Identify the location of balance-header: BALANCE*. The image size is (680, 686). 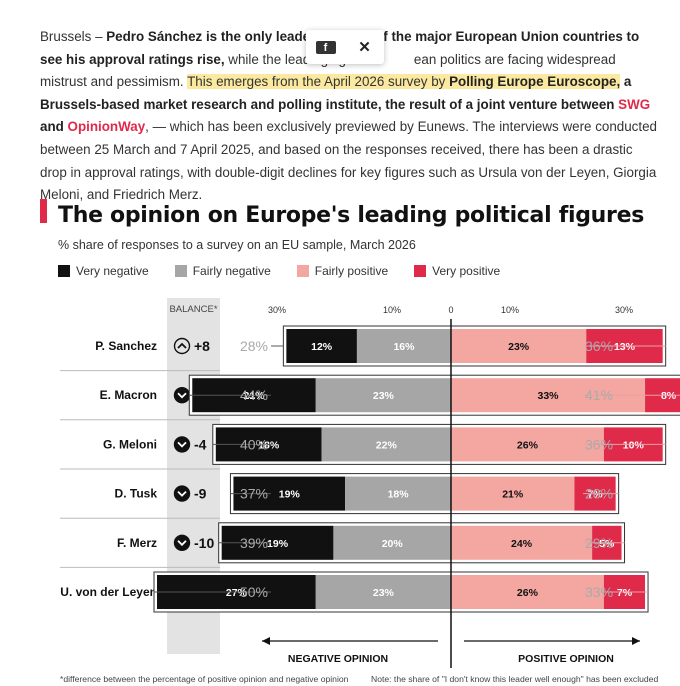
(193, 309).